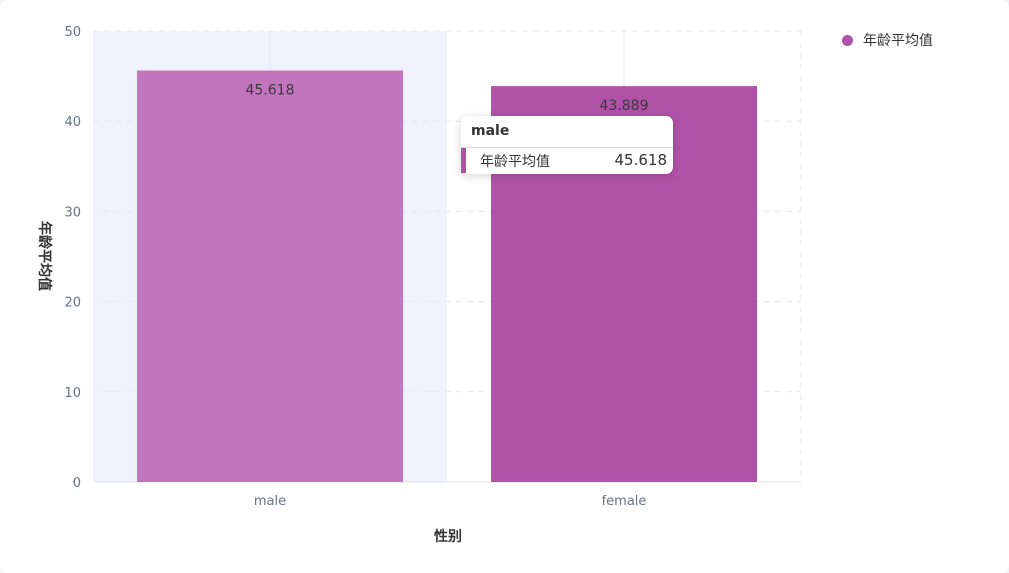  Describe the element at coordinates (72, 122) in the screenshot. I see `y-tick-label: 40` at that location.